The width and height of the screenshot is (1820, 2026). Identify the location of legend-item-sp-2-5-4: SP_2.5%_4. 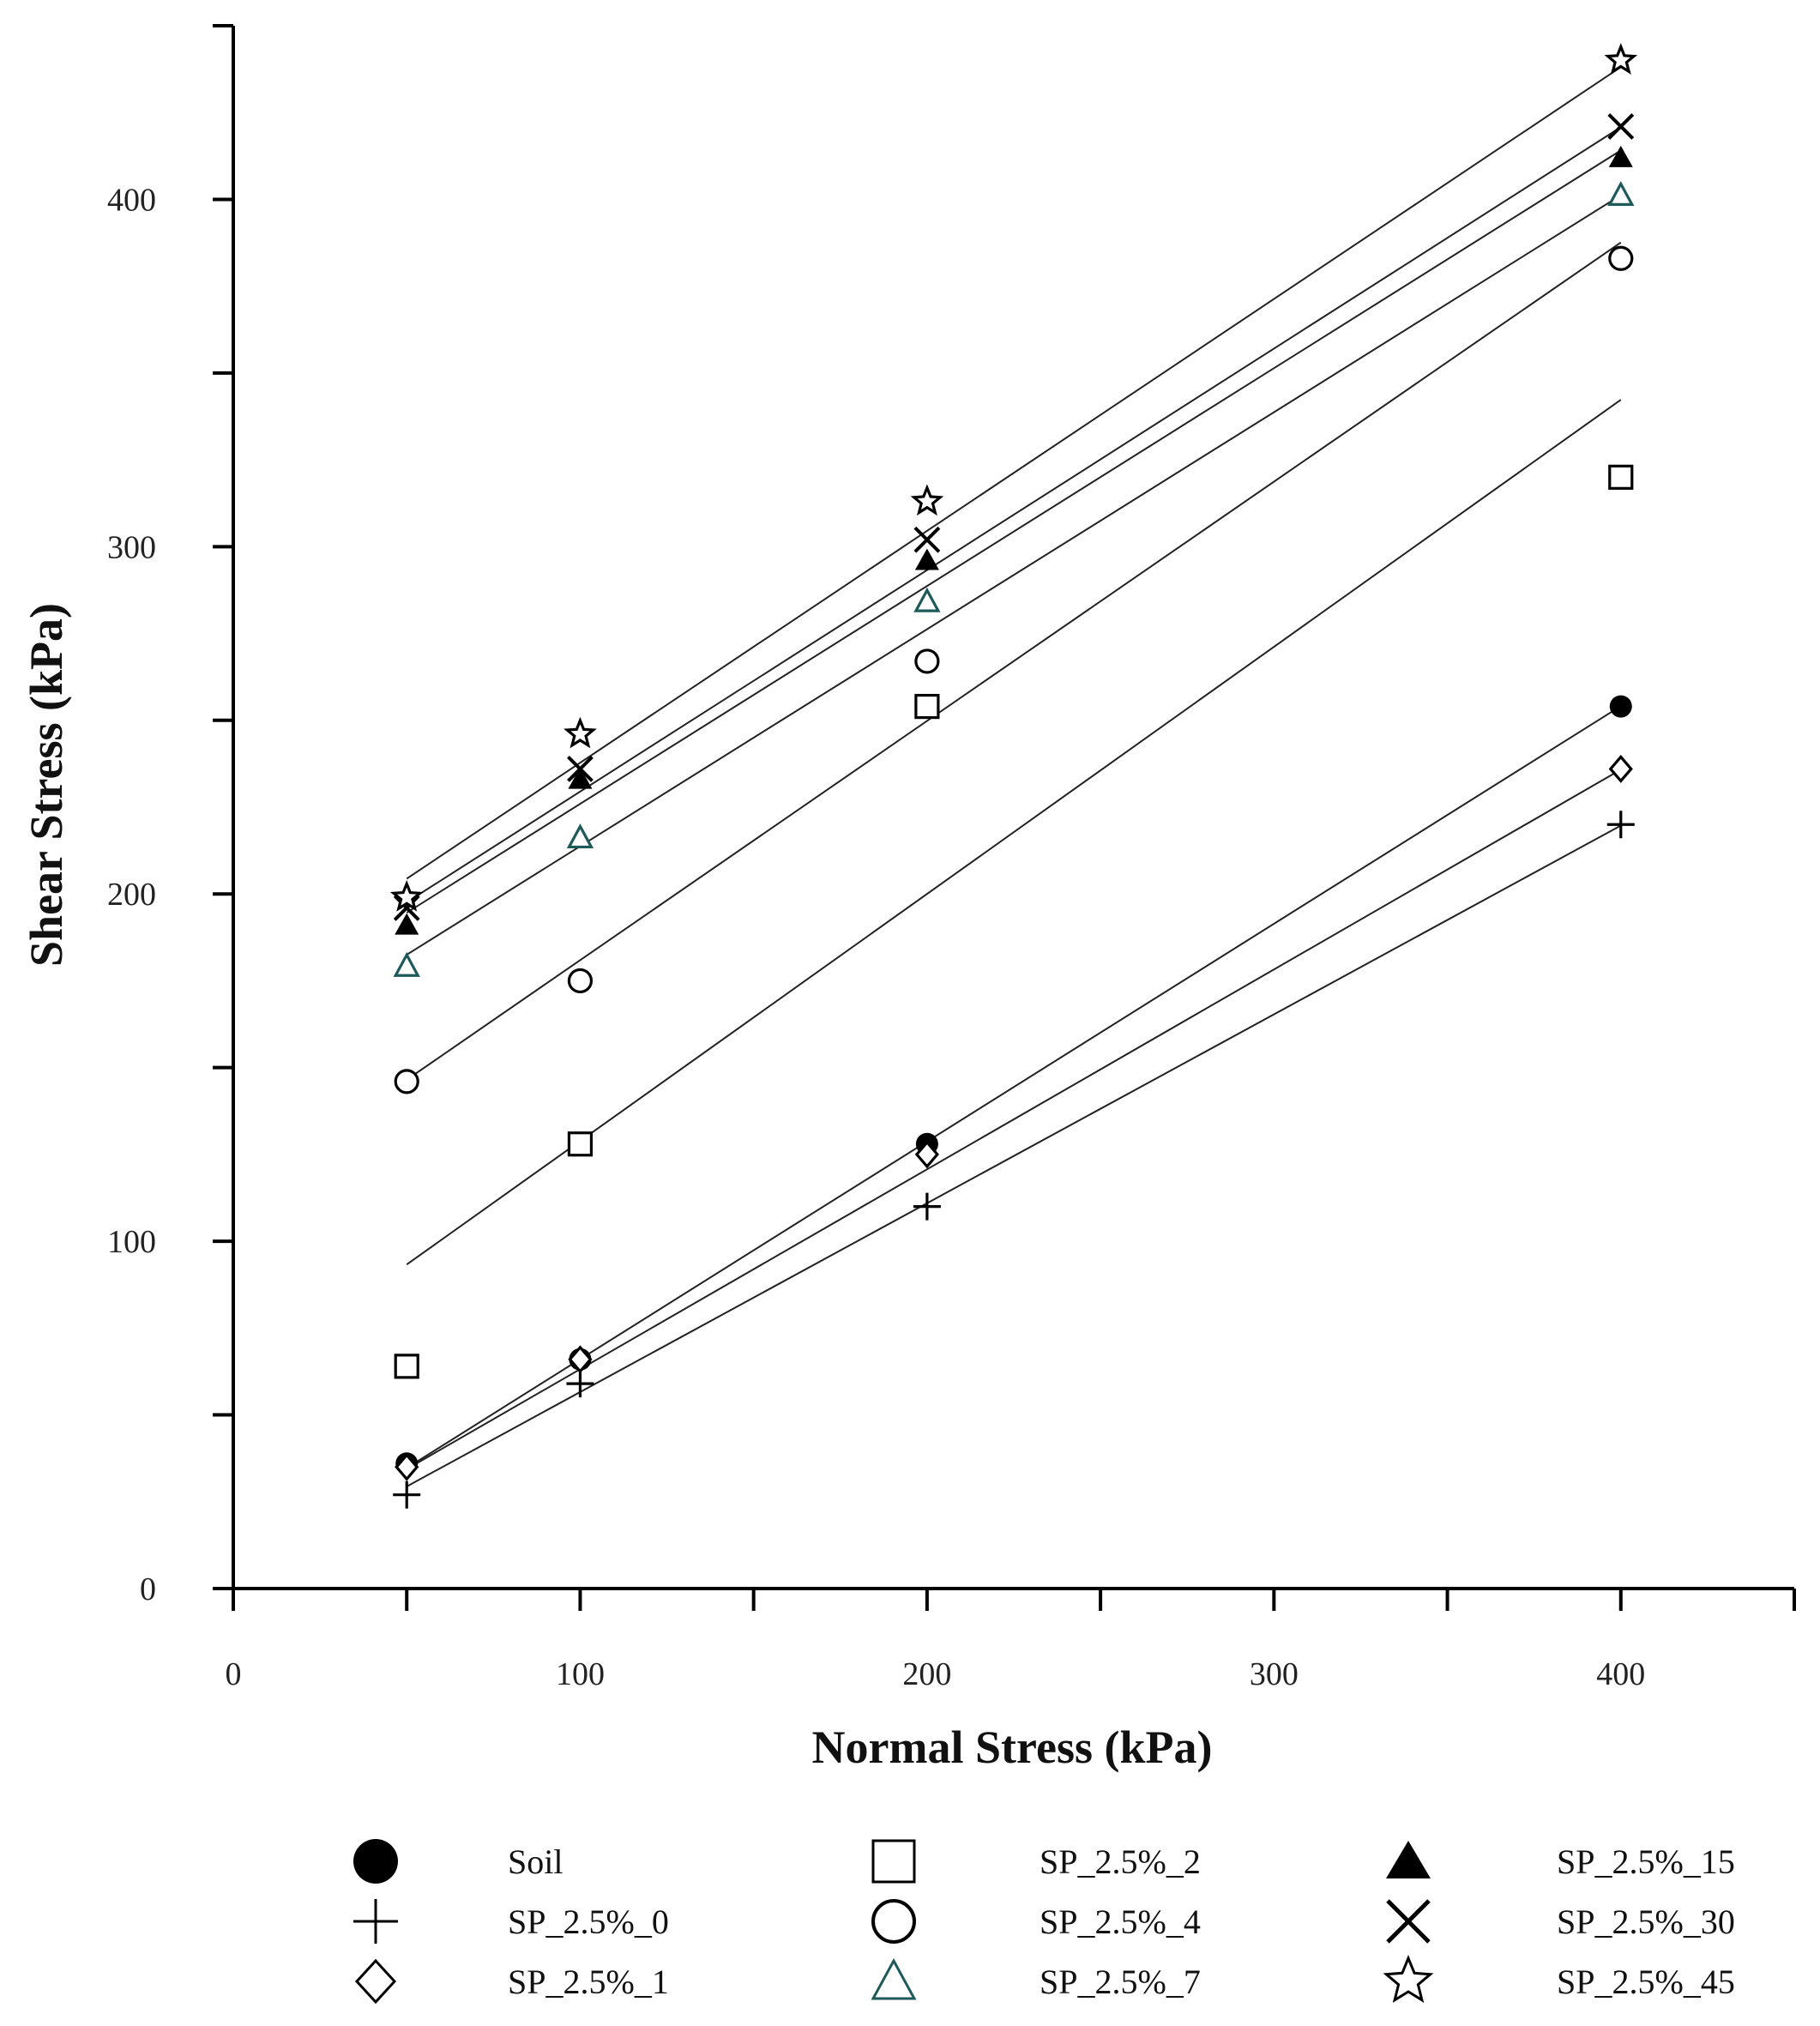
(1036, 1921).